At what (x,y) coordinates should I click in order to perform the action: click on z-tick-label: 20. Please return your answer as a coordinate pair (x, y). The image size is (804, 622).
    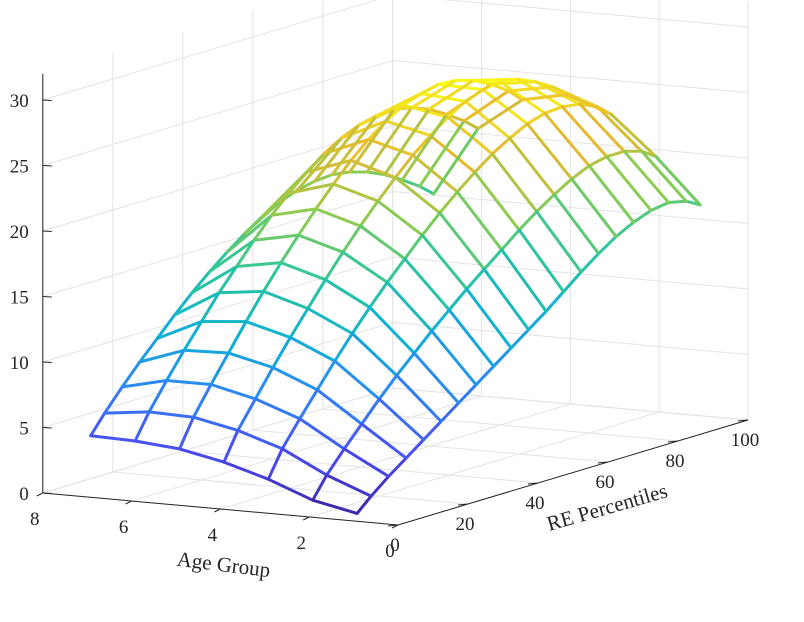
    Looking at the image, I should click on (19, 232).